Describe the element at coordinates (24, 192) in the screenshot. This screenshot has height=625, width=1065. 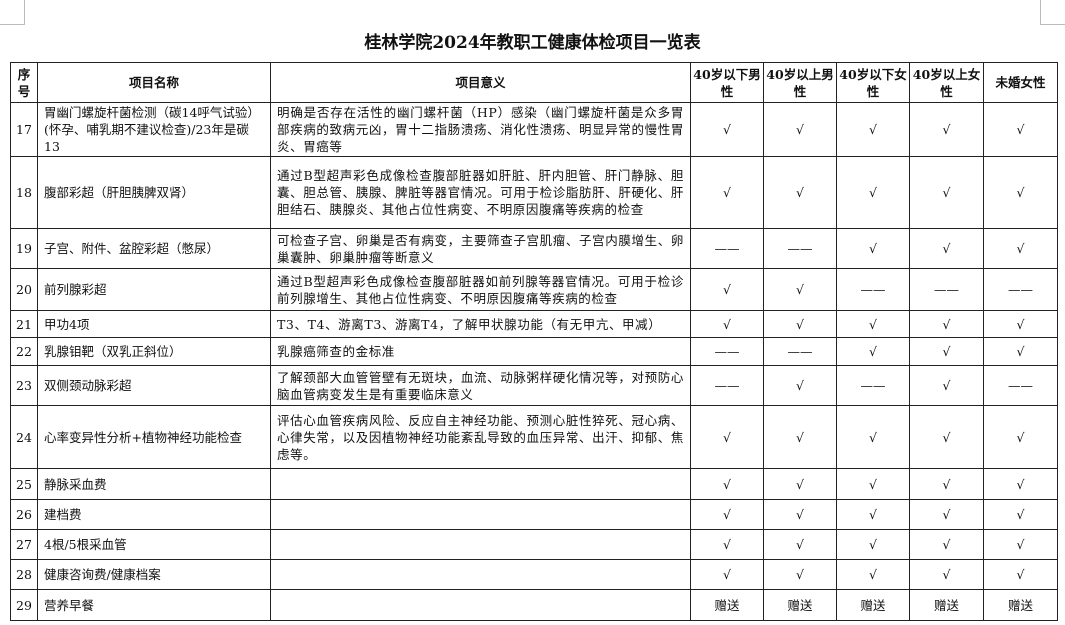
I see `row-number: 18` at that location.